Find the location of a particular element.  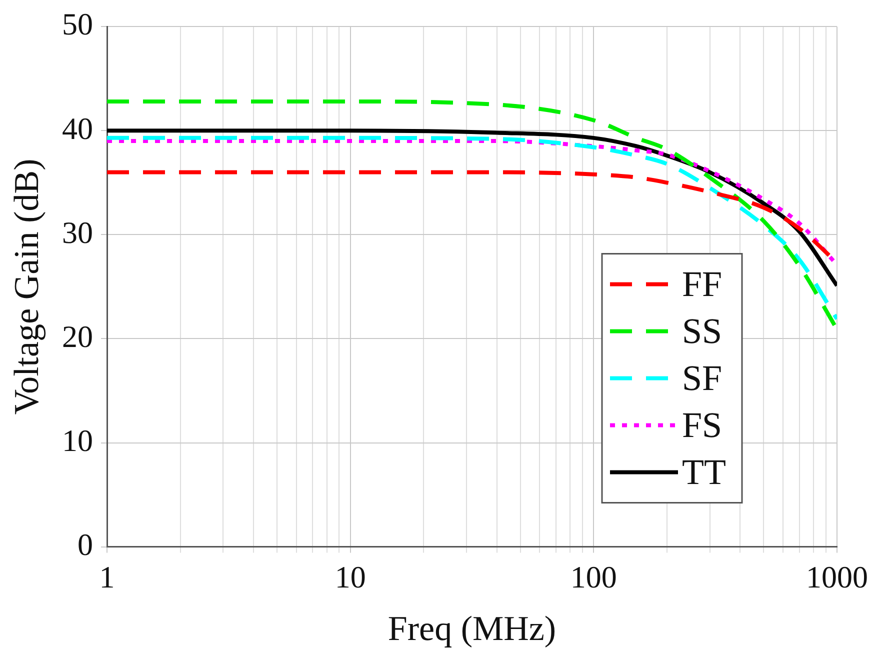

x-tick-label: 1000 is located at coordinates (837, 577).